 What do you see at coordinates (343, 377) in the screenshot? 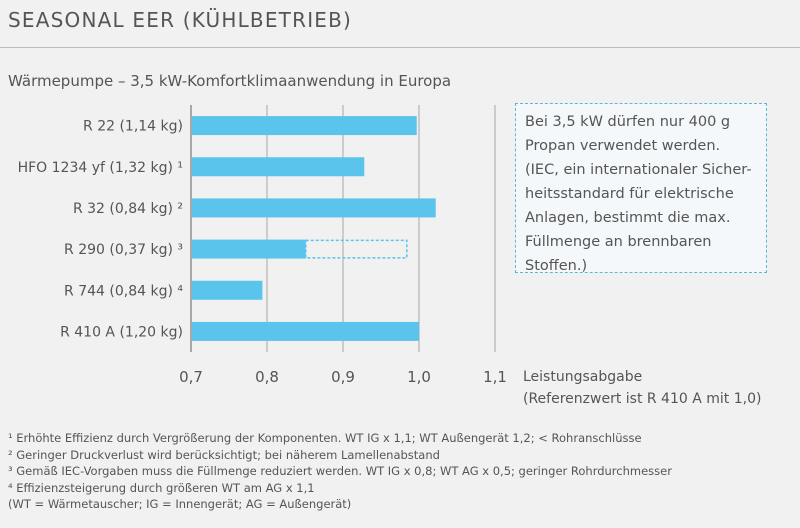
I see `x-tick-label: 0,9` at bounding box center [343, 377].